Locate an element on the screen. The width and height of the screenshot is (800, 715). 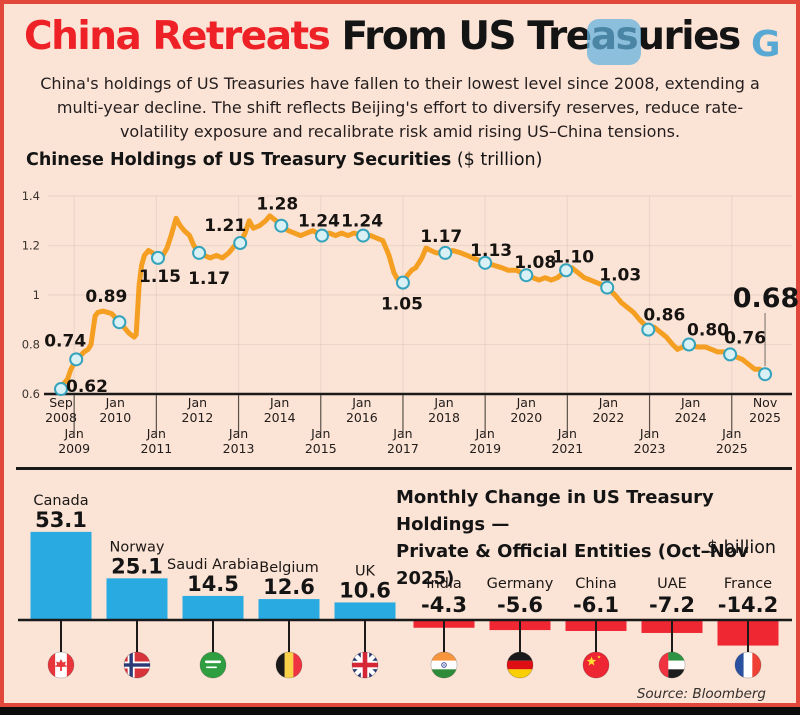
svg-text: 2020 is located at coordinates (526, 417).